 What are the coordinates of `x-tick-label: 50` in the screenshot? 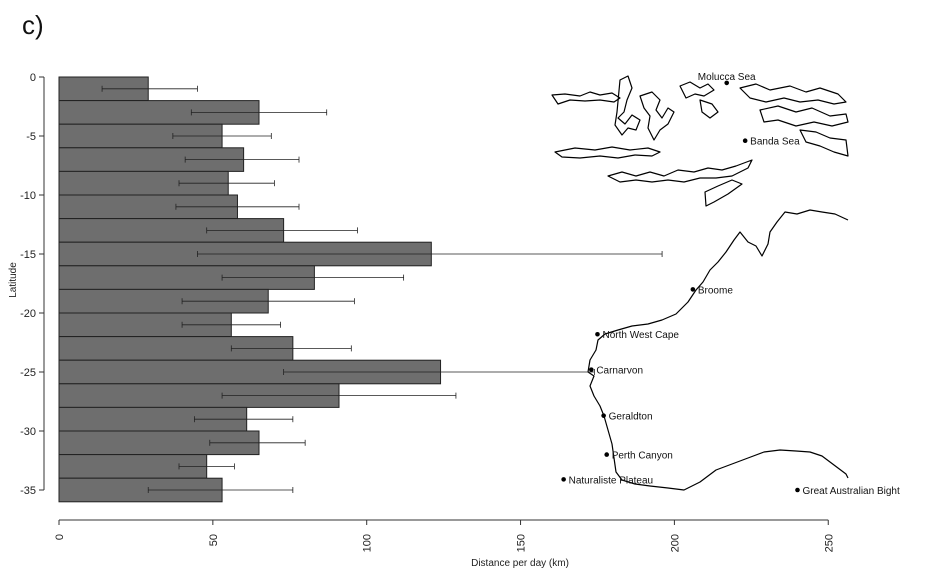 It's located at (214, 540).